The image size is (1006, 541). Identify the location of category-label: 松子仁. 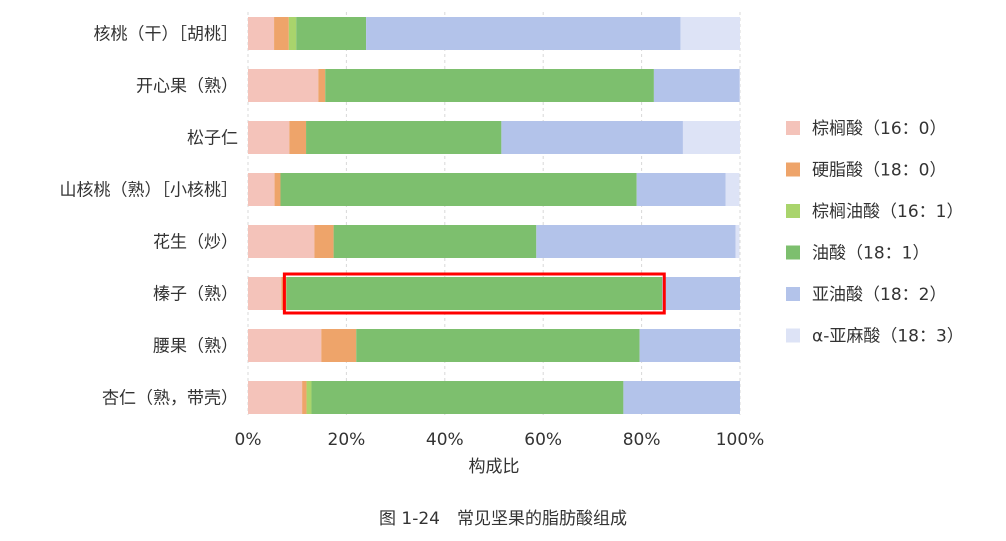
(212, 139).